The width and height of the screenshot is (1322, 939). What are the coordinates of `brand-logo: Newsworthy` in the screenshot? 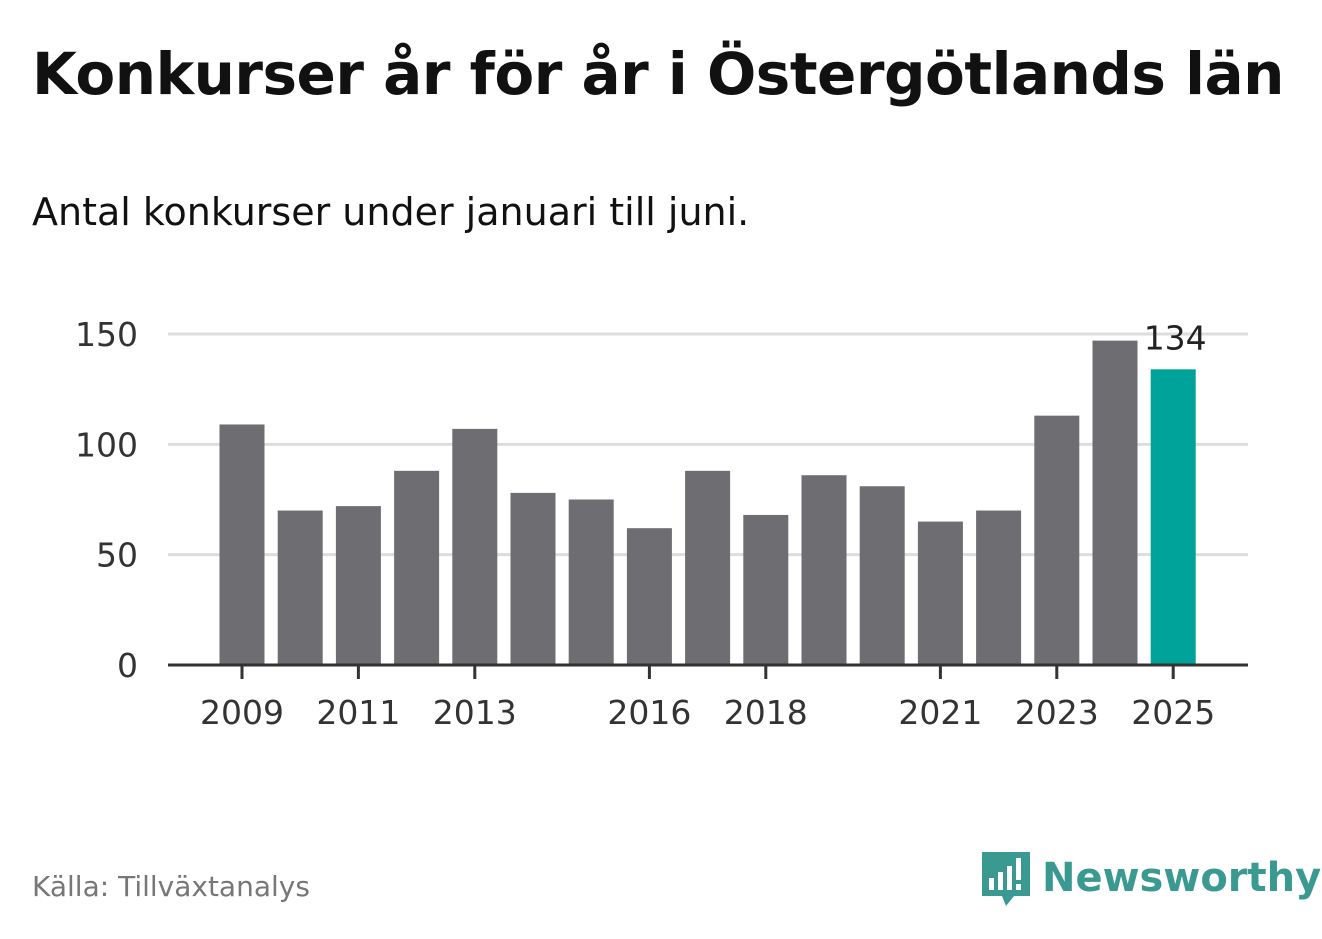 It's located at (1150, 878).